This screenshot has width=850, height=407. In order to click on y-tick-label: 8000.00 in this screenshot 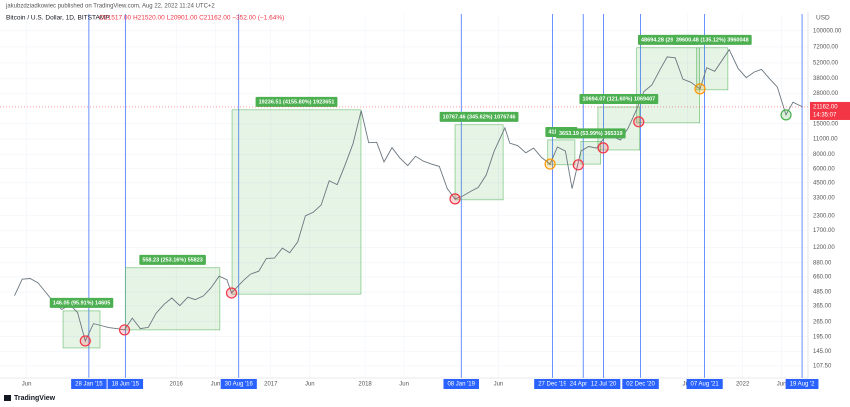, I will do `click(824, 155)`.